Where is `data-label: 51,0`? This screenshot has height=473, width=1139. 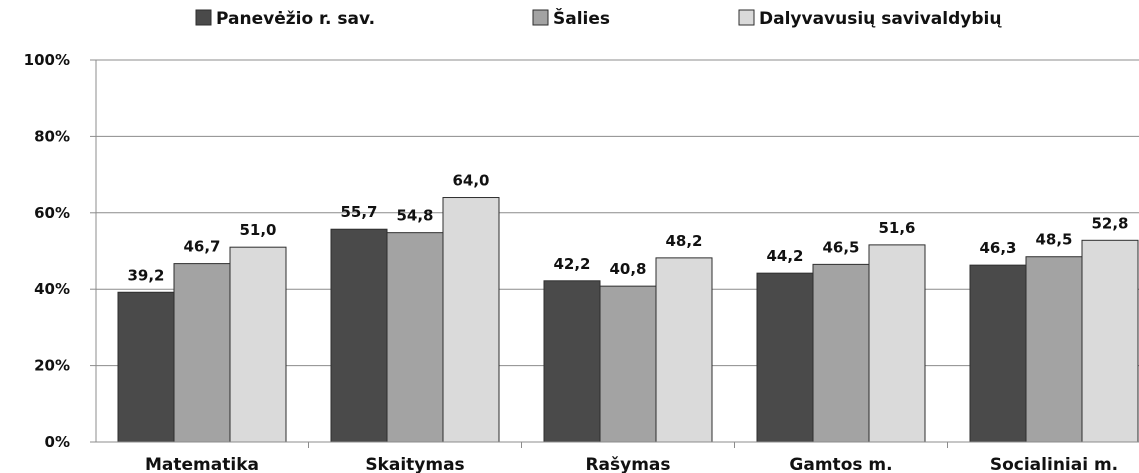 data-label: 51,0 is located at coordinates (257, 230).